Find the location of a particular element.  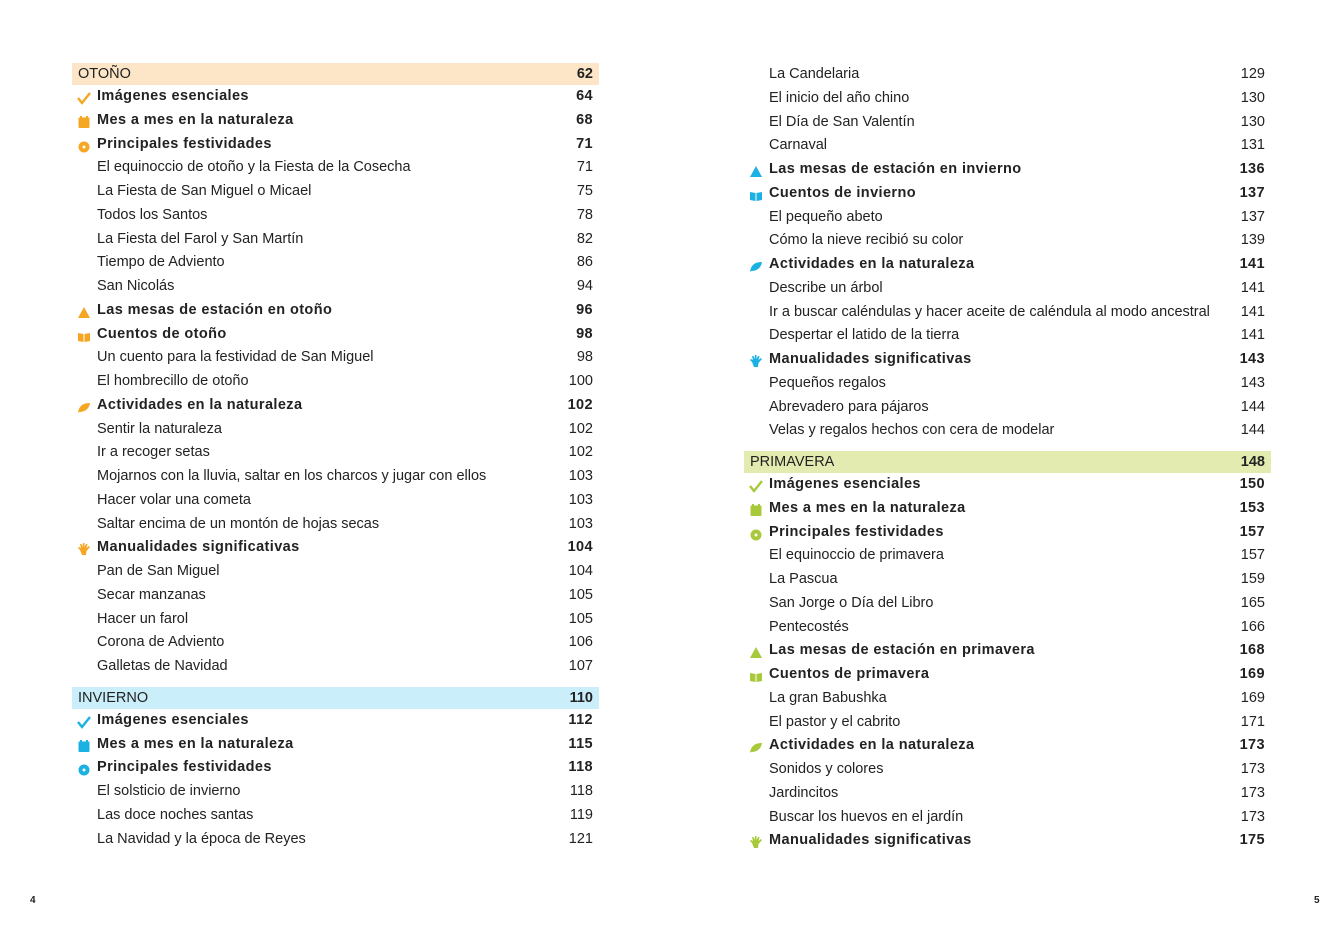

entry-page-number: 139 is located at coordinates (1252, 240).